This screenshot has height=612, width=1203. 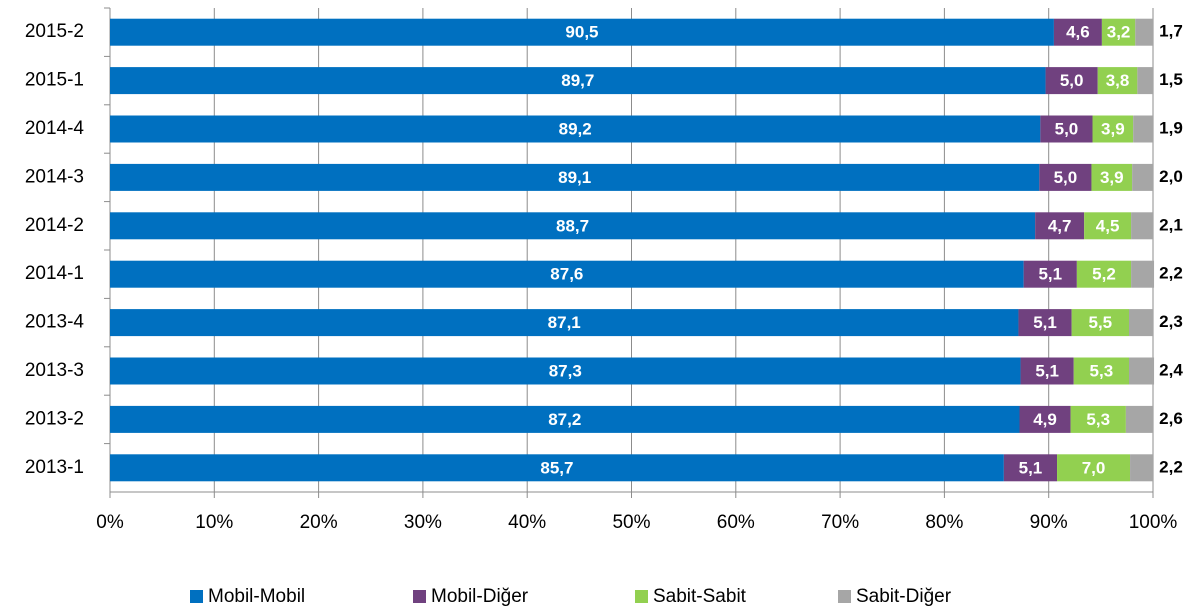 I want to click on y-tick-label: 2014-2, so click(x=54, y=225).